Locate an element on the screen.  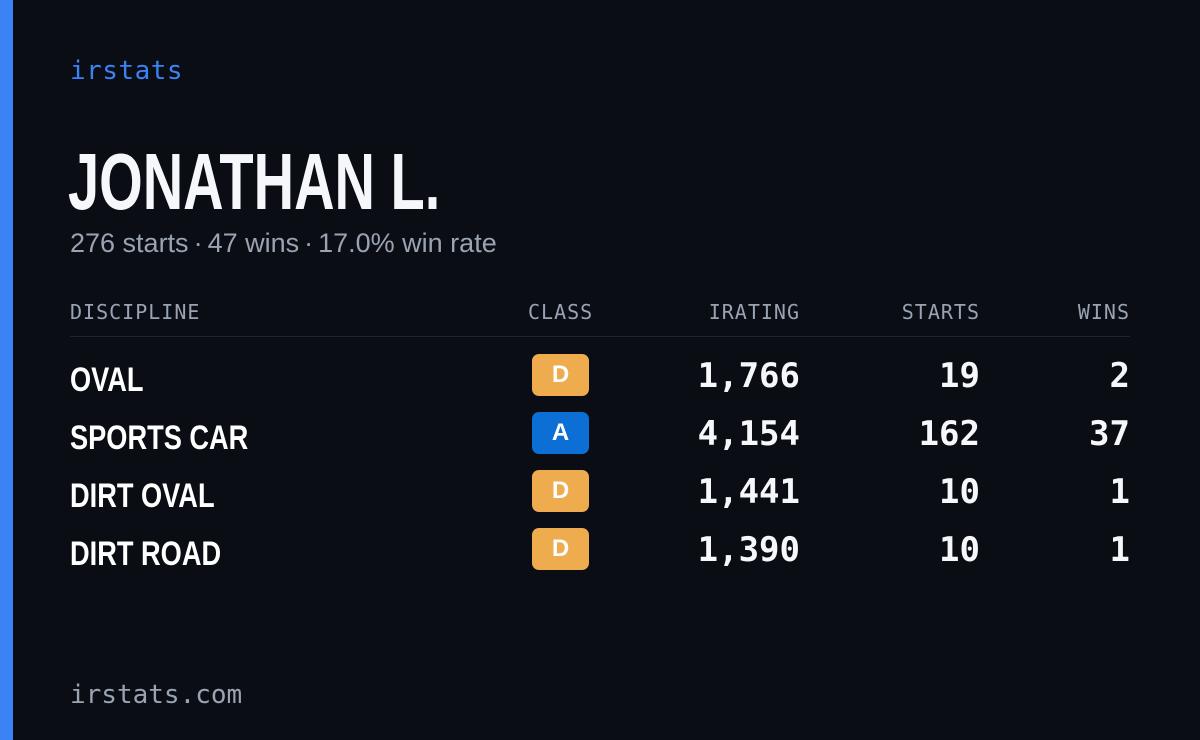
starts-value: 19 is located at coordinates (959, 376).